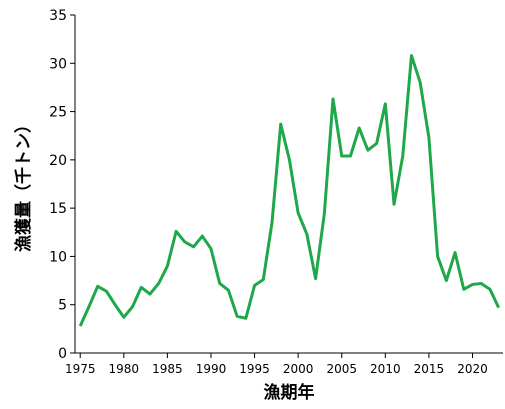  I want to click on x-tick-label: 2020, so click(472, 369).